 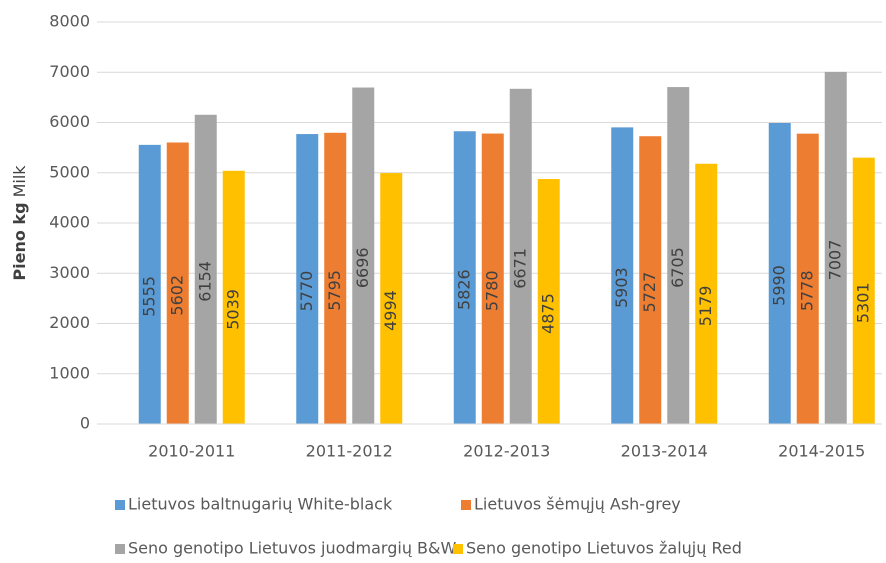 I want to click on value-label: 5727, so click(x=649, y=292).